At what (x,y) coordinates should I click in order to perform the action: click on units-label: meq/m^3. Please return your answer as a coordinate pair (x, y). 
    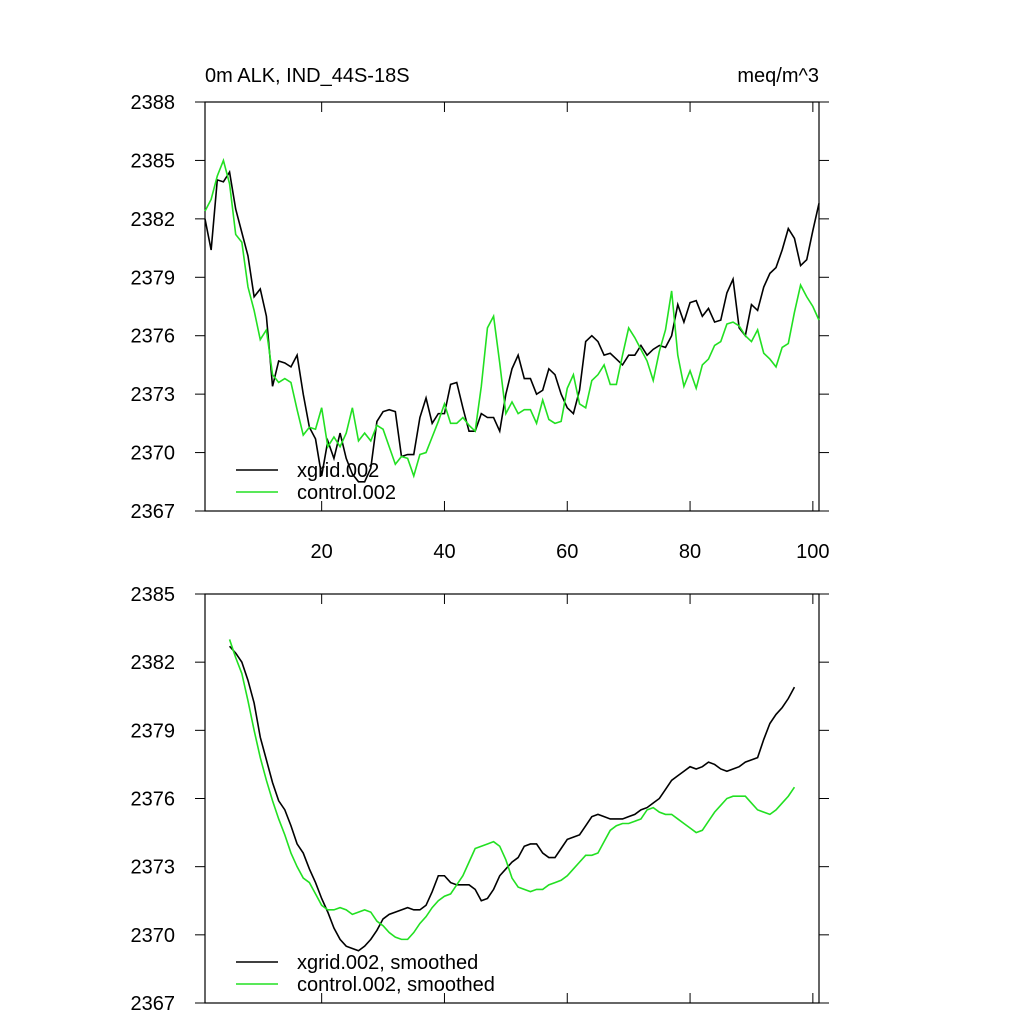
    Looking at the image, I should click on (778, 76).